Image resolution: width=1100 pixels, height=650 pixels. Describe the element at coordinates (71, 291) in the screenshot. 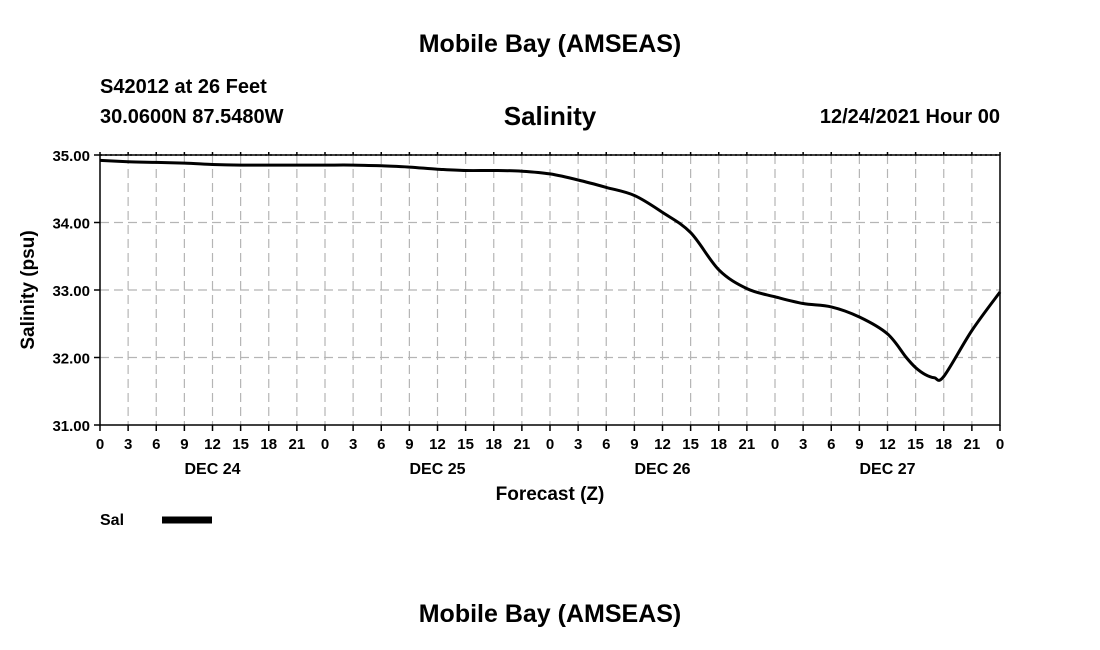

I see `y-tick-label: 33.00` at that location.